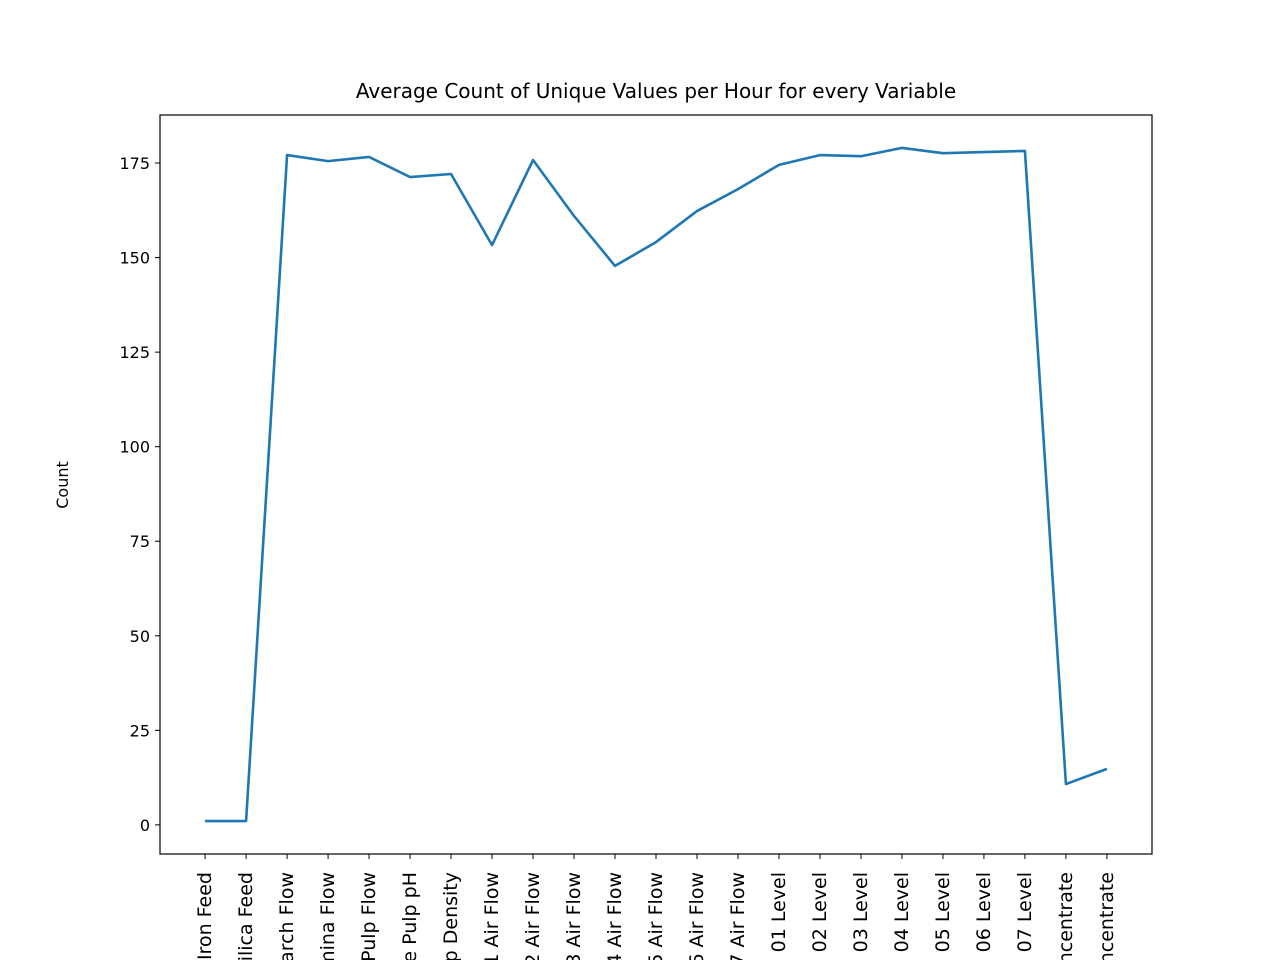 The height and width of the screenshot is (960, 1280). Describe the element at coordinates (943, 916) in the screenshot. I see `x-tick-label: Flotation Column 05 Level` at that location.